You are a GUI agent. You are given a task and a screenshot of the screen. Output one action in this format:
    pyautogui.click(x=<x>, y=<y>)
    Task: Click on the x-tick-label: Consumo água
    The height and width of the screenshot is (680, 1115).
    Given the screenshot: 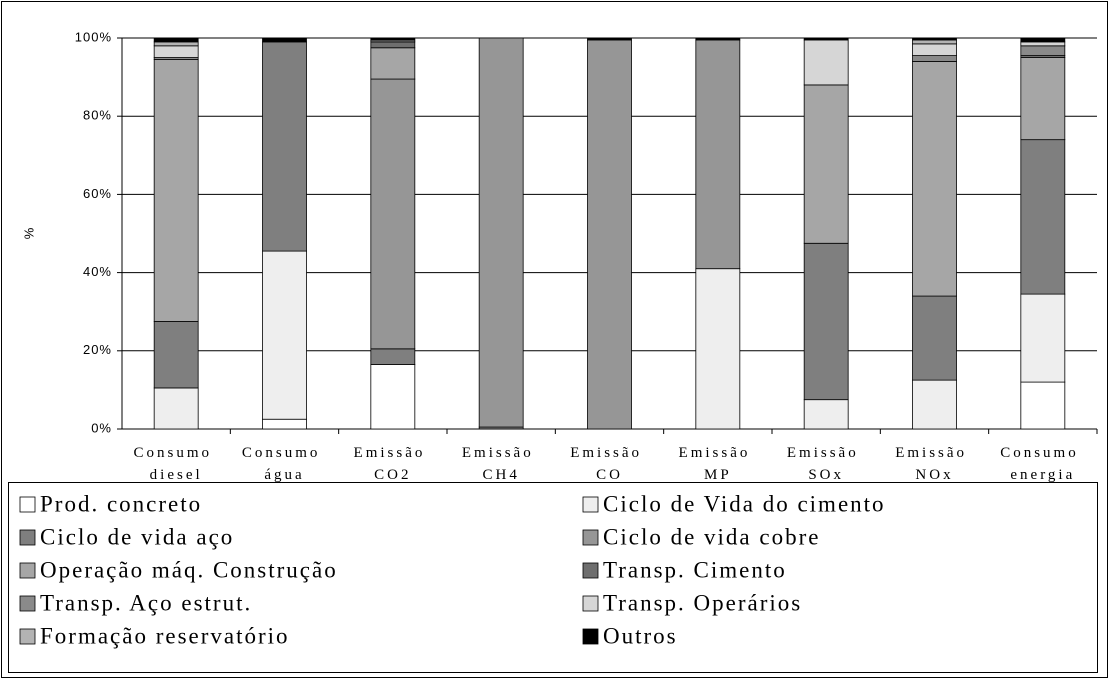 What is the action you would take?
    pyautogui.click(x=284, y=464)
    